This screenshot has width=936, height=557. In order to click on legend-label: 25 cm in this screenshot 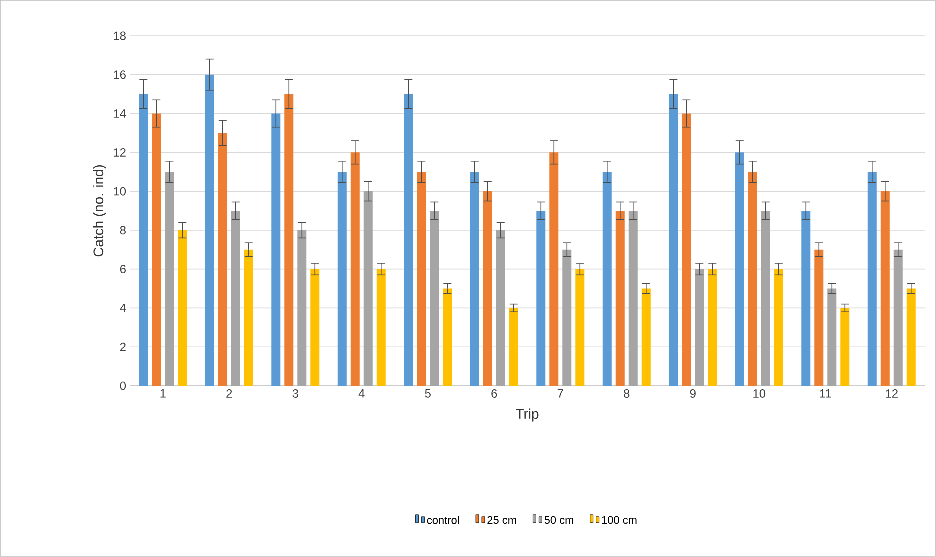, I will do `click(502, 520)`.